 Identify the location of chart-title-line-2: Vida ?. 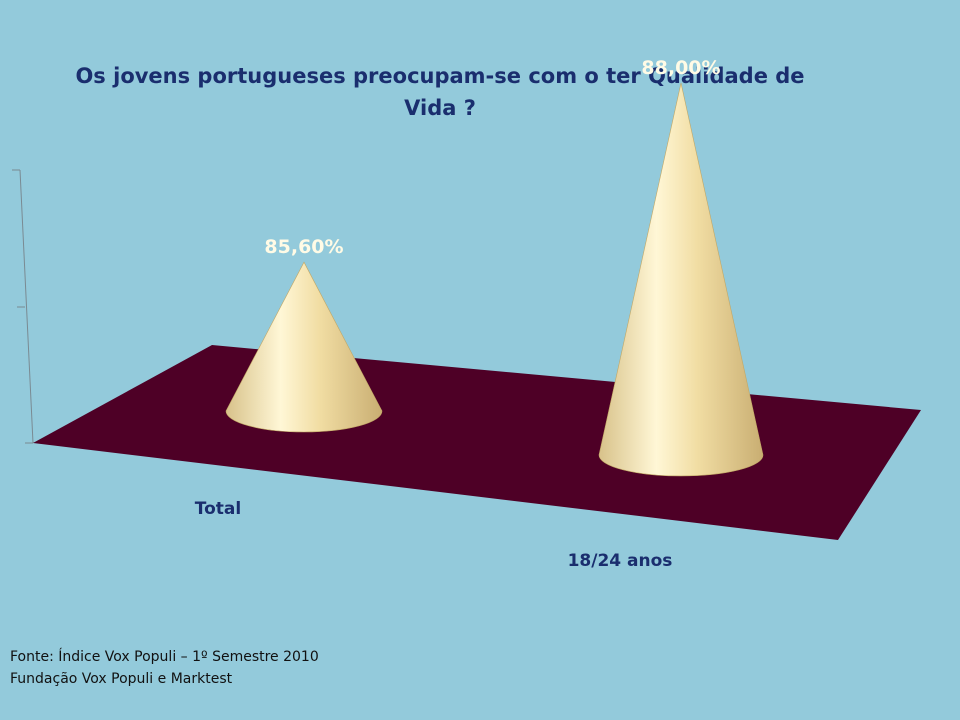
(440, 108).